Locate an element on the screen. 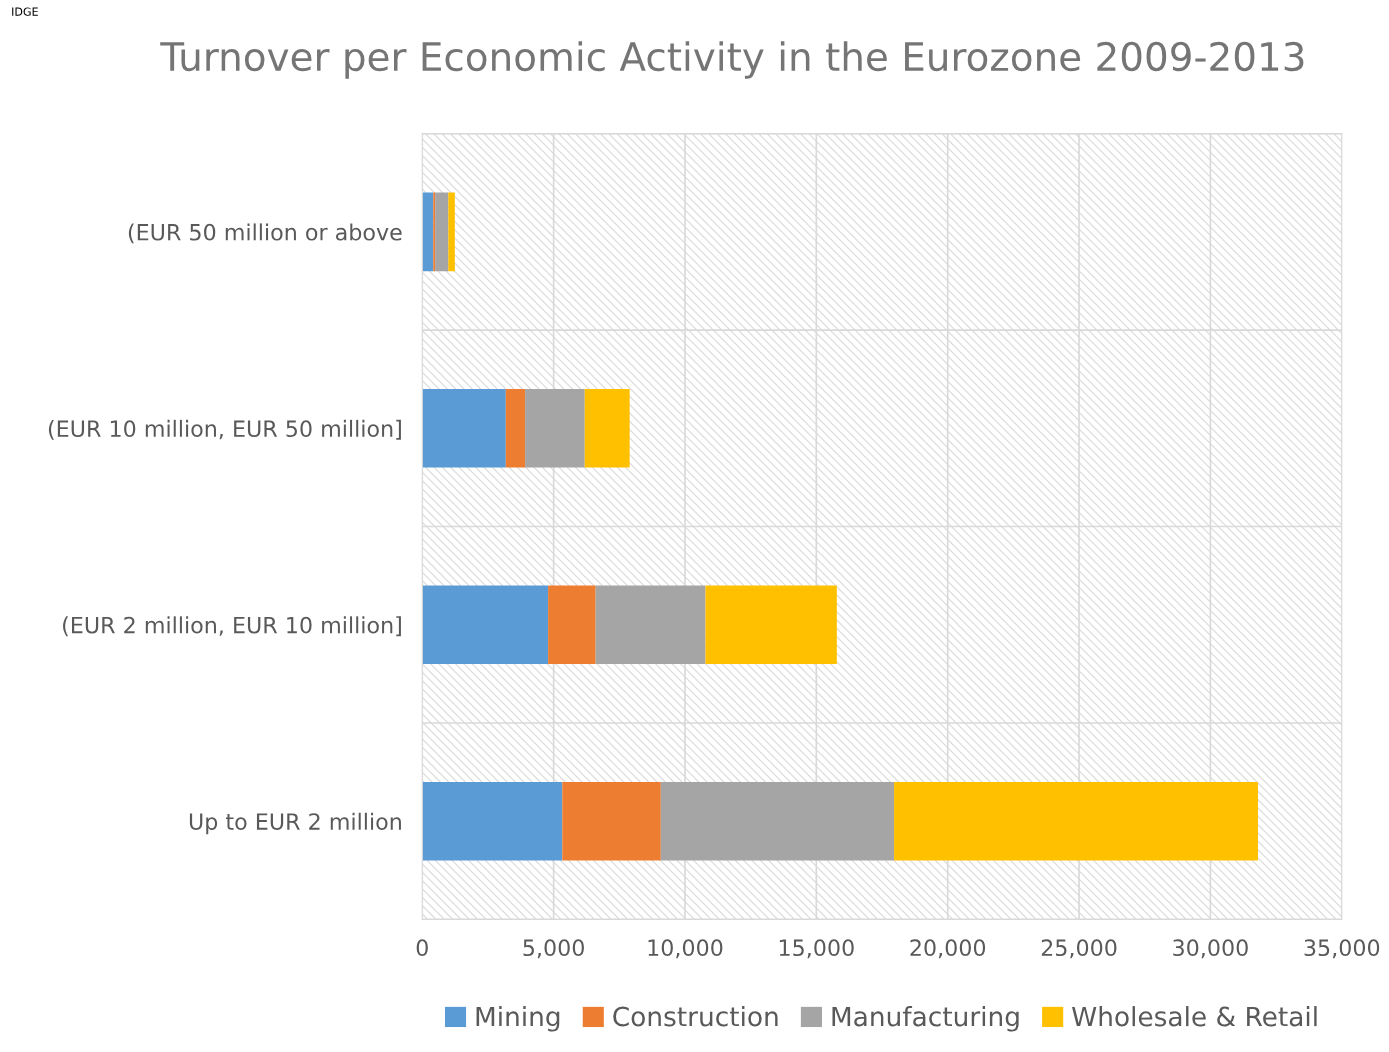  x-tick-label: 30,000 is located at coordinates (1210, 949).